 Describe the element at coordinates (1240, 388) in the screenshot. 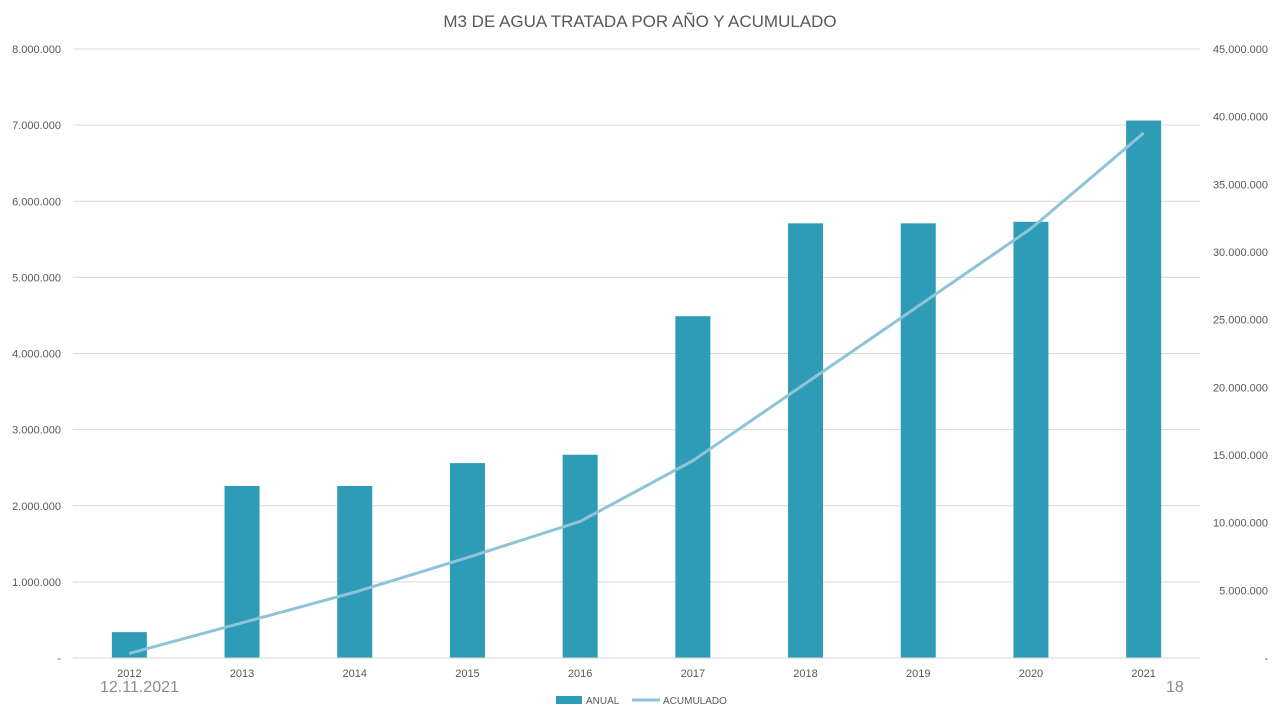

I see `right-axis-tick-label: 20.000.000` at that location.